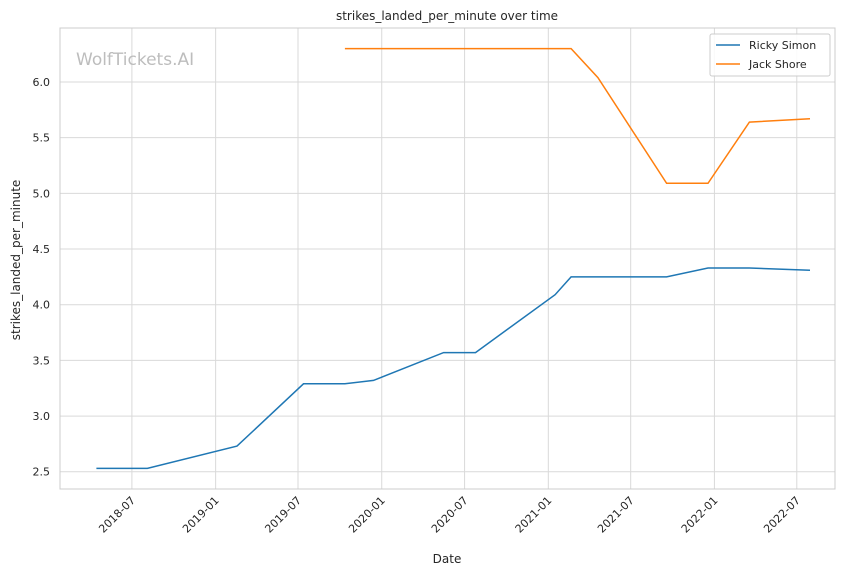  What do you see at coordinates (42, 416) in the screenshot?
I see `y-tick-label: 3.0` at bounding box center [42, 416].